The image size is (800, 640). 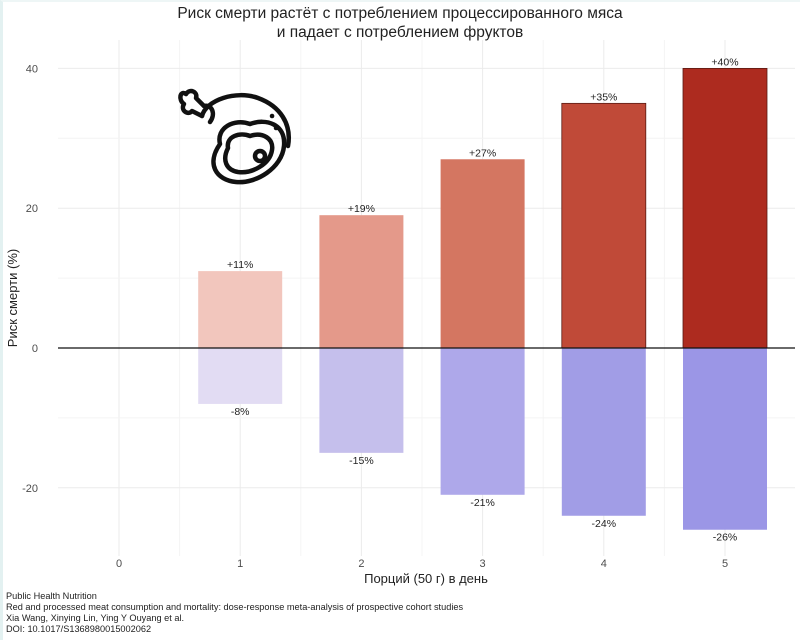 What do you see at coordinates (240, 265) in the screenshot?
I see `data-label: +11%` at bounding box center [240, 265].